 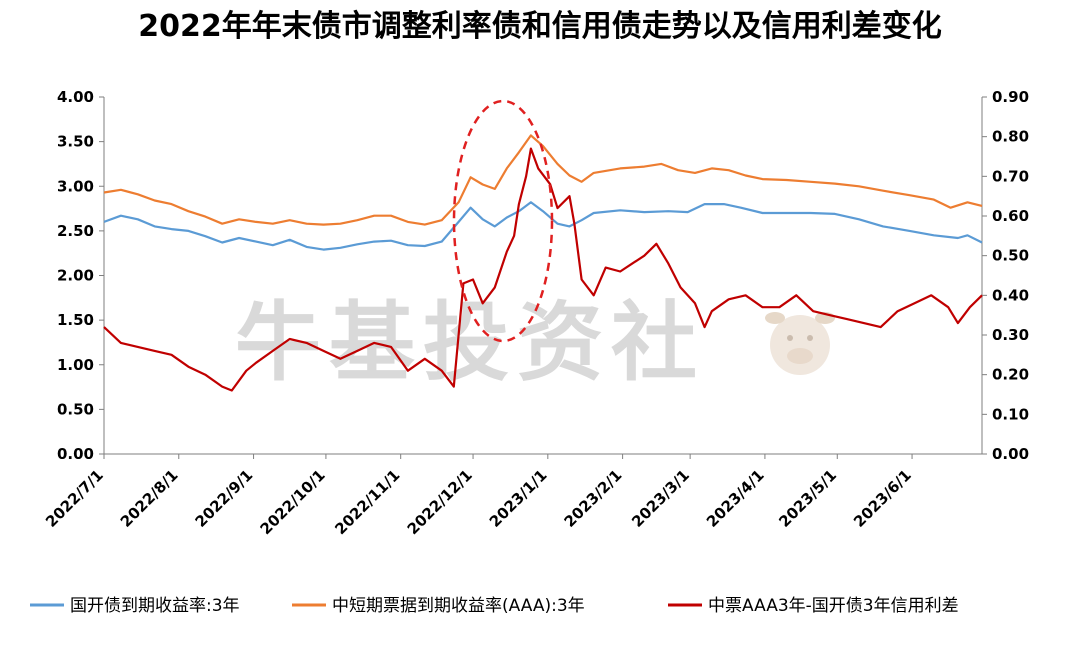 I want to click on x-tick-label: 2023/4/1, so click(x=735, y=498).